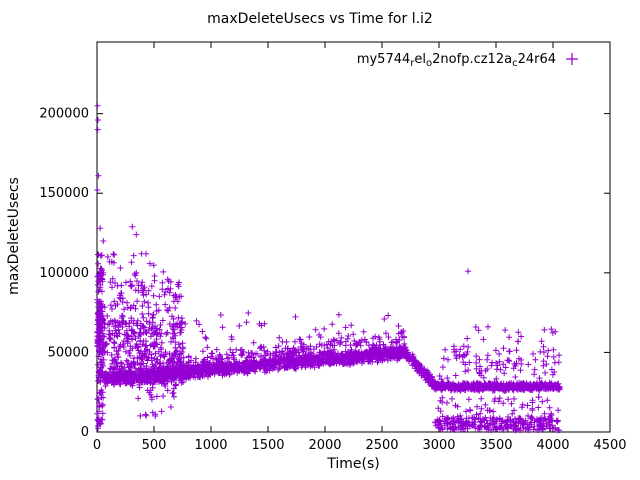 This screenshot has height=480, width=640. I want to click on x-tick-label: 1000, so click(210, 445).